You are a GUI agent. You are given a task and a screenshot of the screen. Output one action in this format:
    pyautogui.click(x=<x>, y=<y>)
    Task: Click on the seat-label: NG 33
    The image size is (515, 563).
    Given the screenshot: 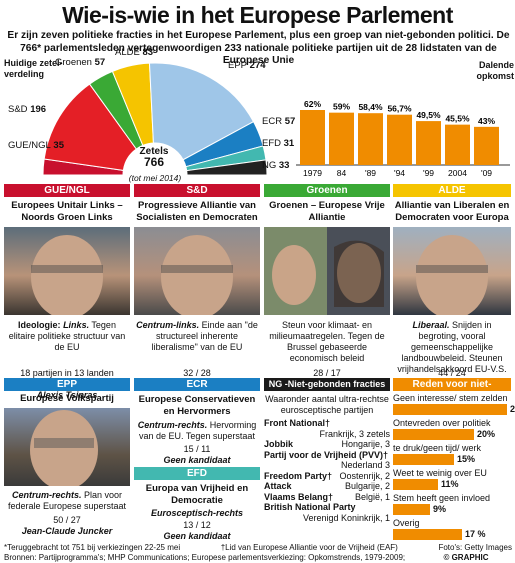 What is the action you would take?
    pyautogui.click(x=275, y=165)
    